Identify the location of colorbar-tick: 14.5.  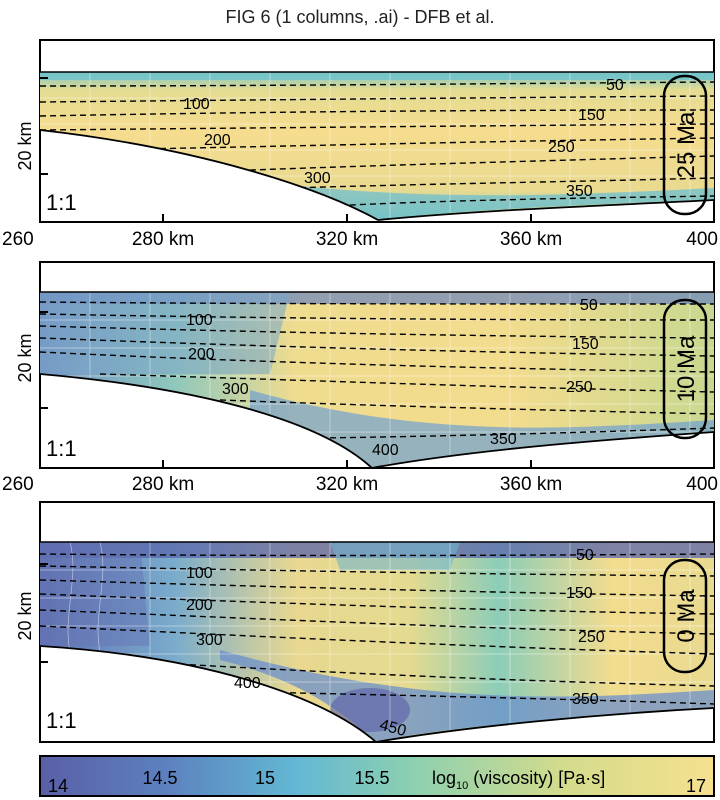
(159, 778).